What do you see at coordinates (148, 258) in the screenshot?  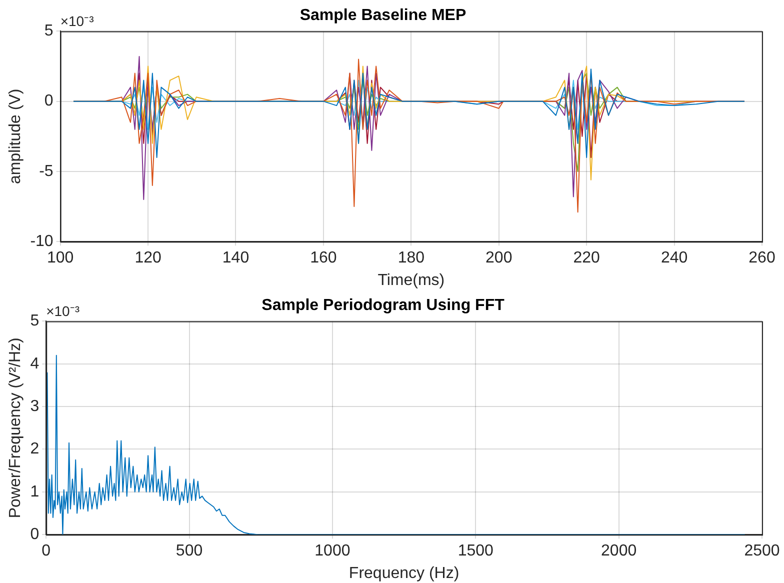 I see `x-tick-label: 120` at bounding box center [148, 258].